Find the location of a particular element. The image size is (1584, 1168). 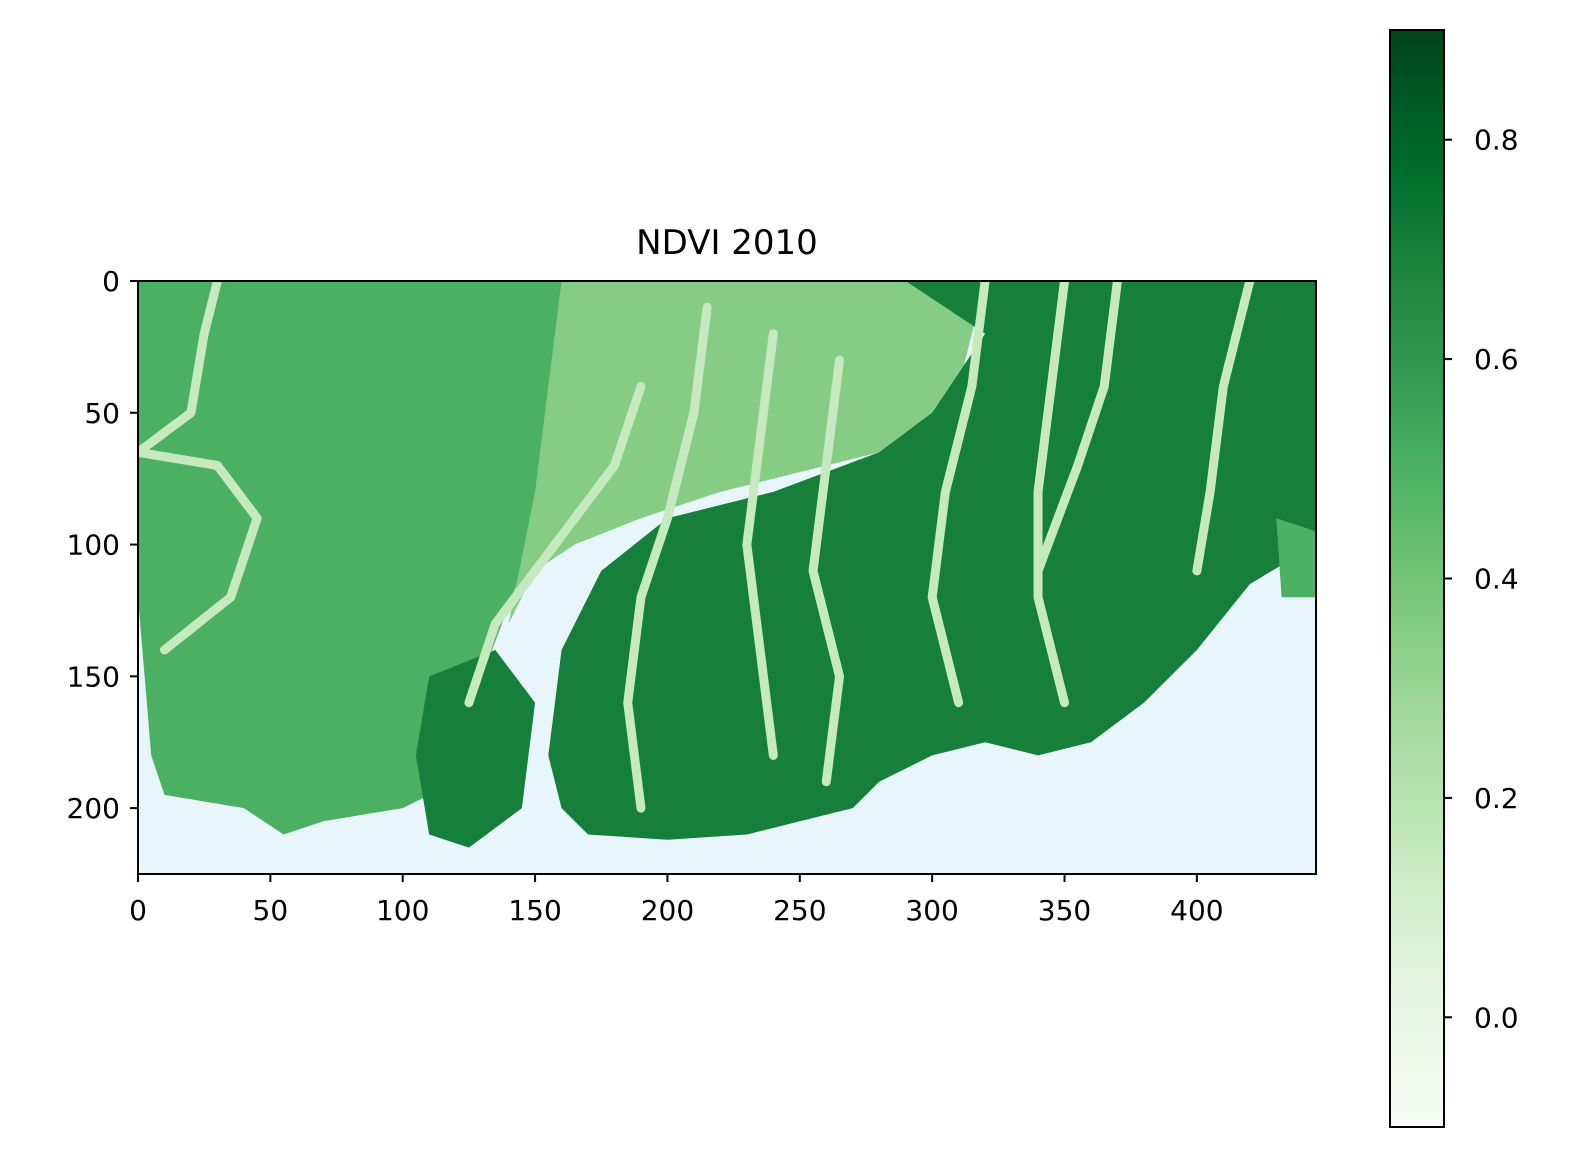

x-tick-label: 400 is located at coordinates (1196, 910).